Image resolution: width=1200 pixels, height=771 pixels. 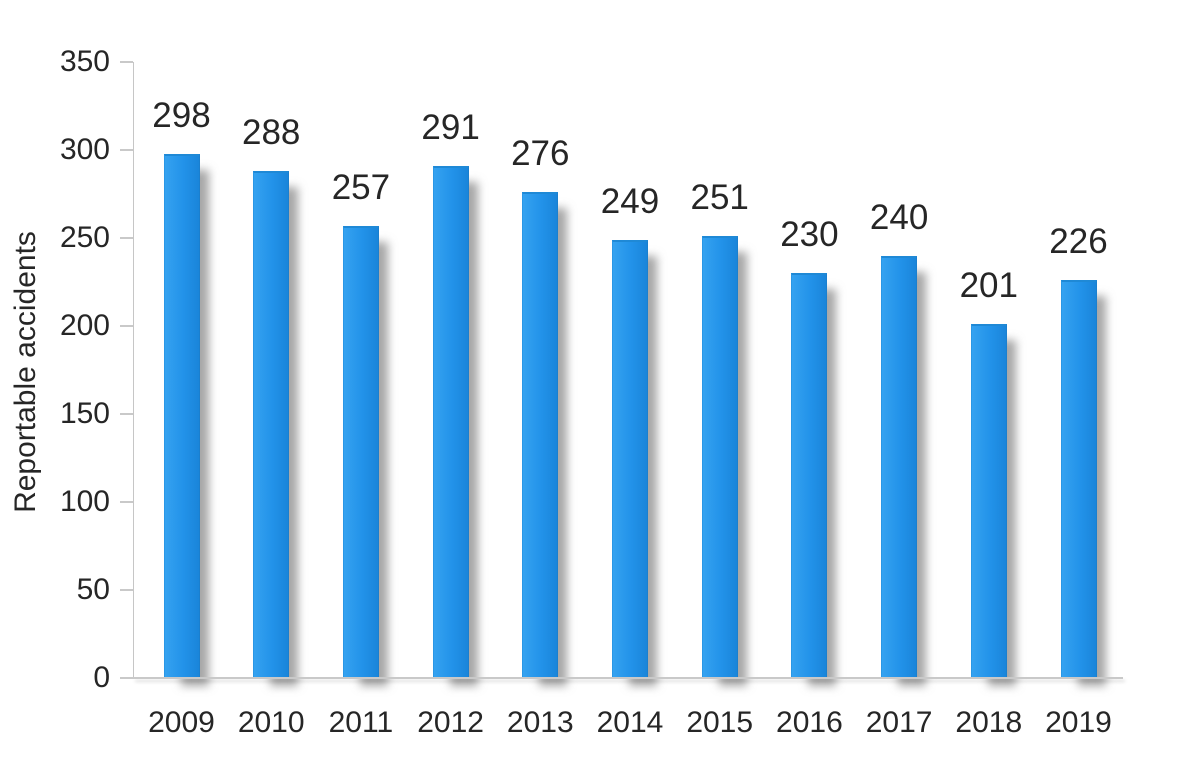 What do you see at coordinates (93, 589) in the screenshot?
I see `y-axis-tick-label: 50` at bounding box center [93, 589].